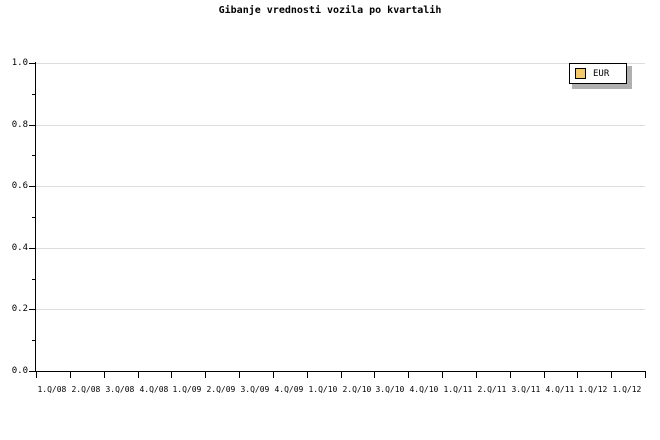  I want to click on legend-entry: EUR, so click(598, 73).